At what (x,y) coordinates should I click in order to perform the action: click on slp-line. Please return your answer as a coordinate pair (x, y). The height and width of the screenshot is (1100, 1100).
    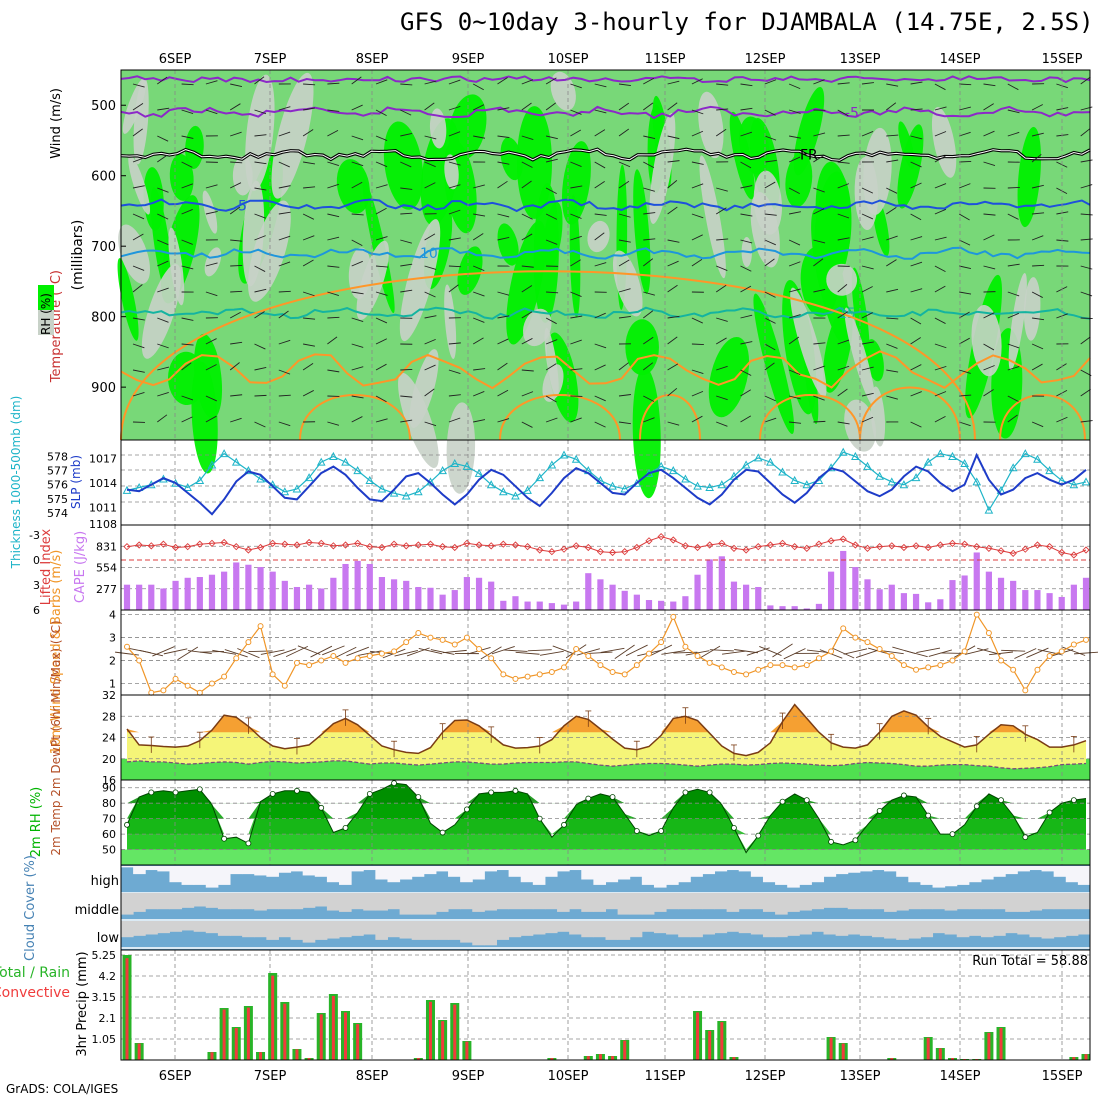
    Looking at the image, I should click on (606, 484).